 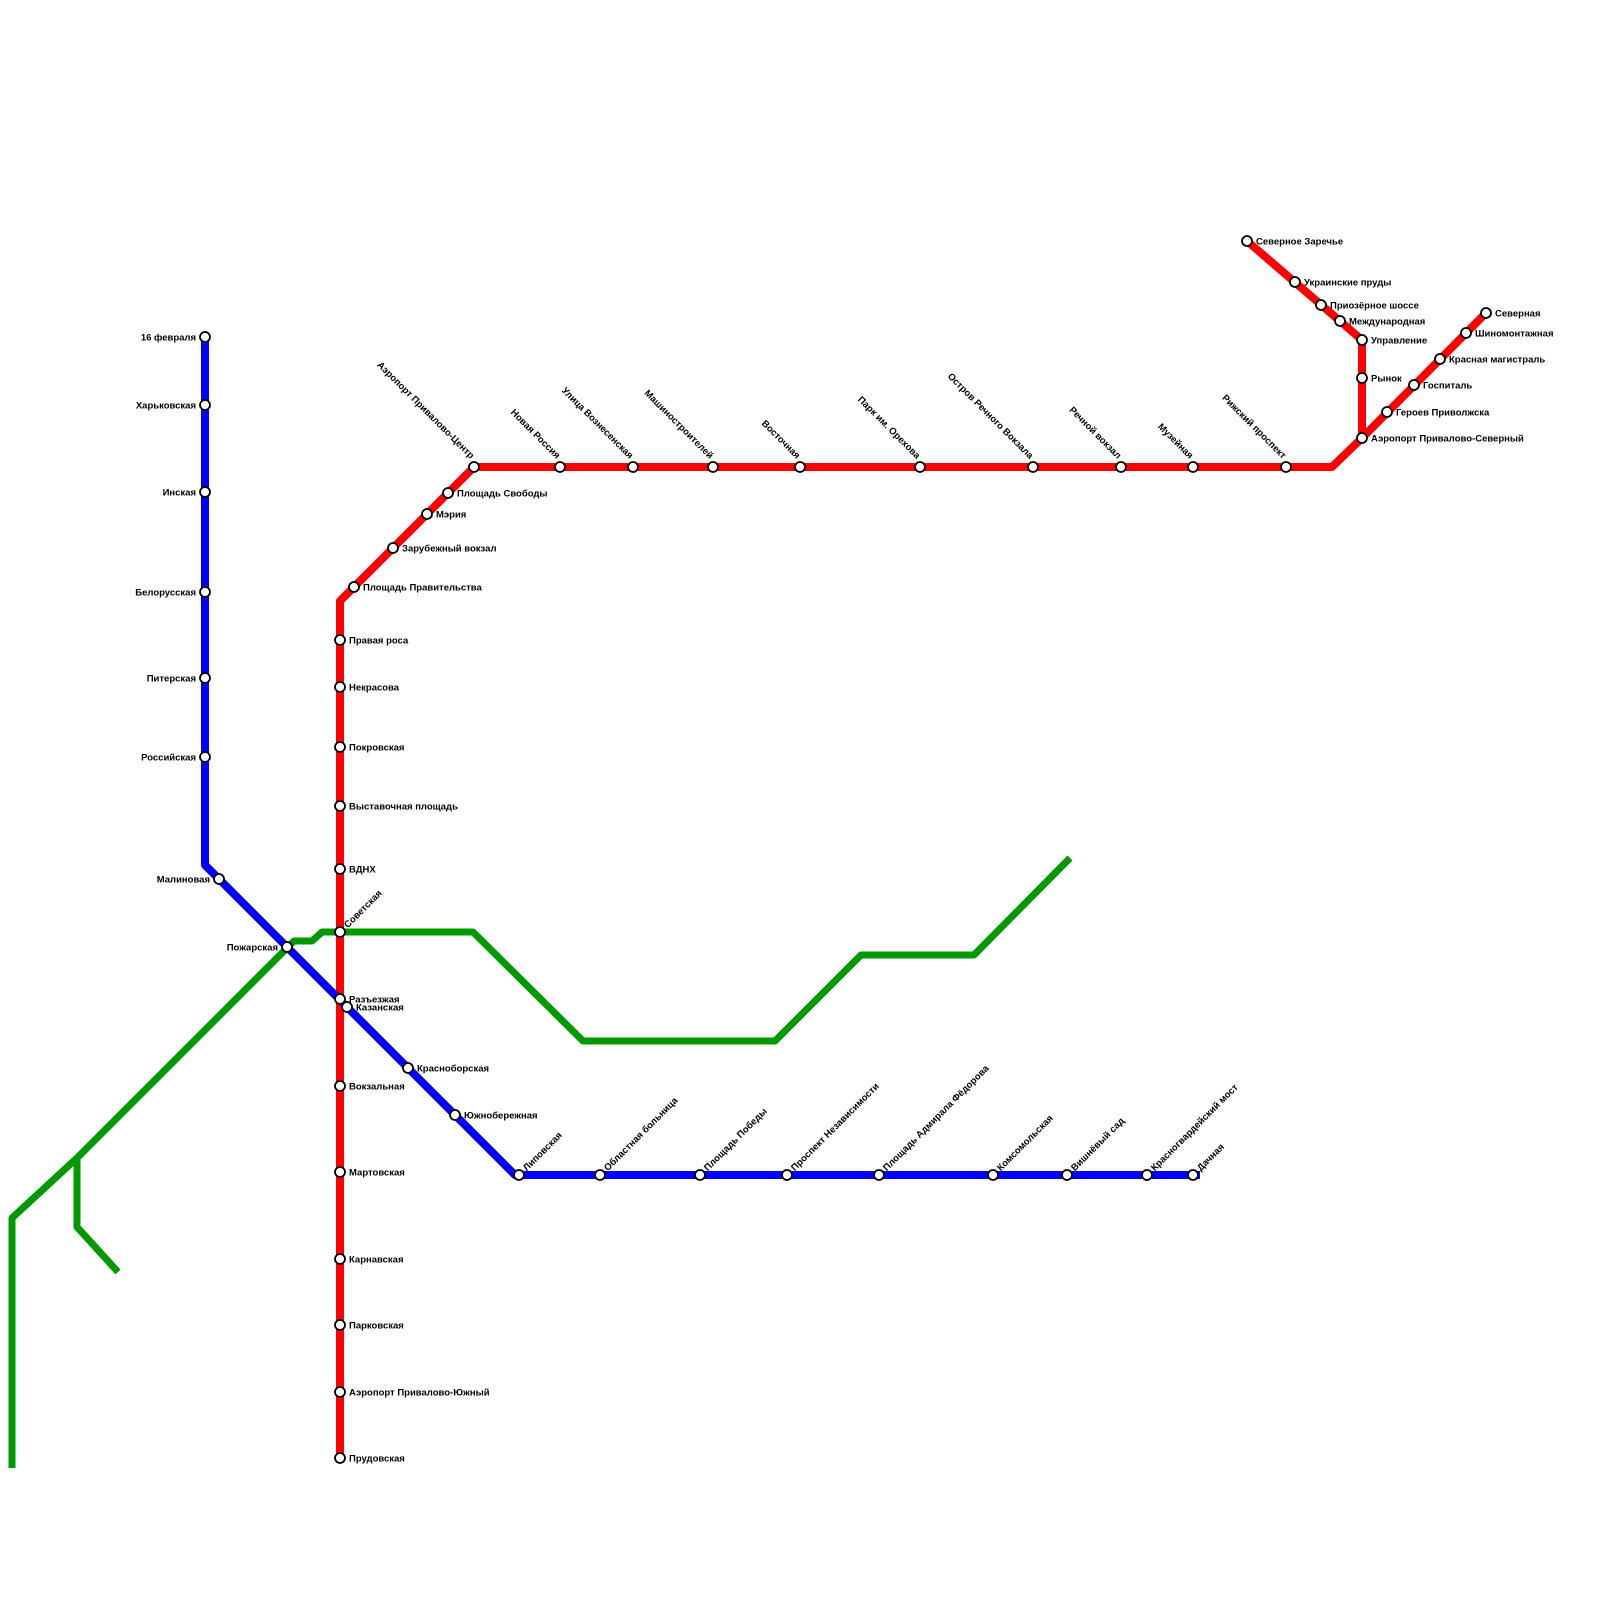 What do you see at coordinates (171, 679) in the screenshot?
I see `station-label: Питерская` at bounding box center [171, 679].